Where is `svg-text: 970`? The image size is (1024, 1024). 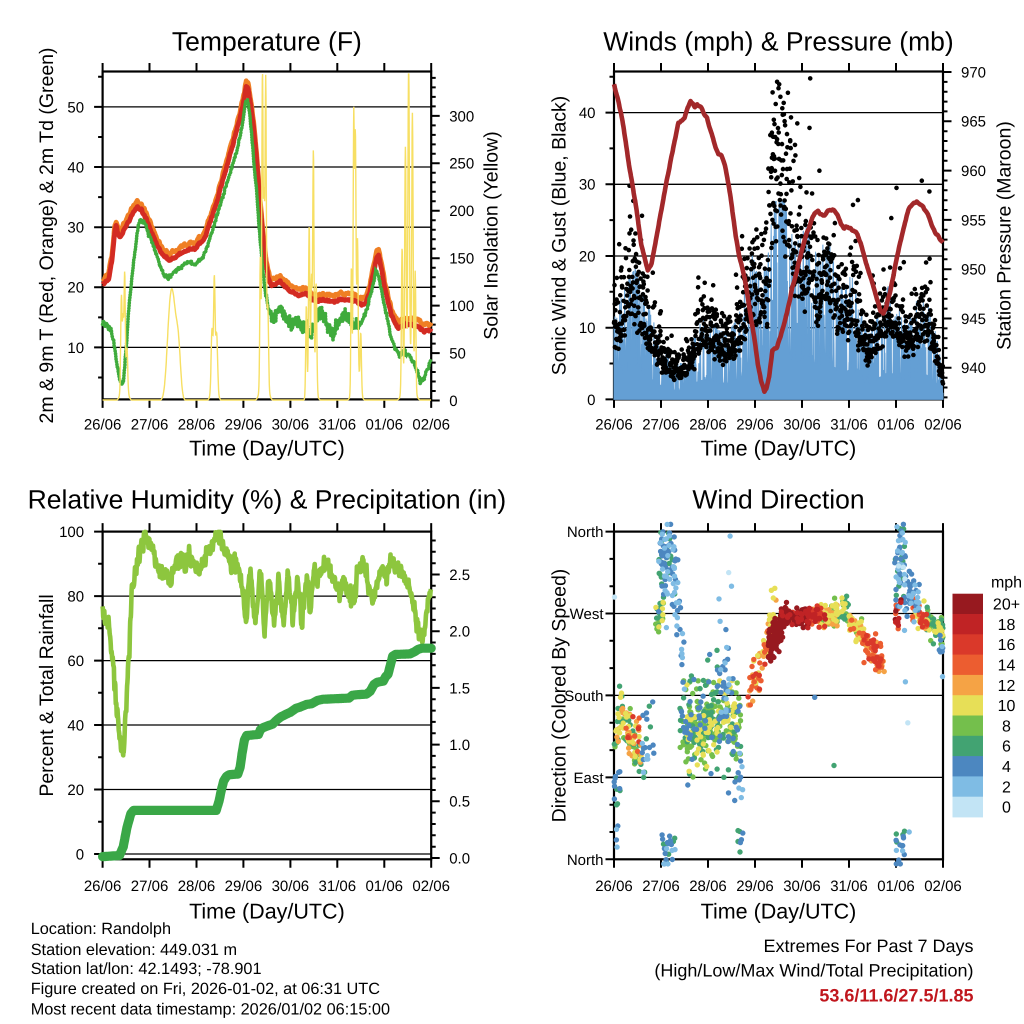 svg-text: 970 is located at coordinates (973, 72).